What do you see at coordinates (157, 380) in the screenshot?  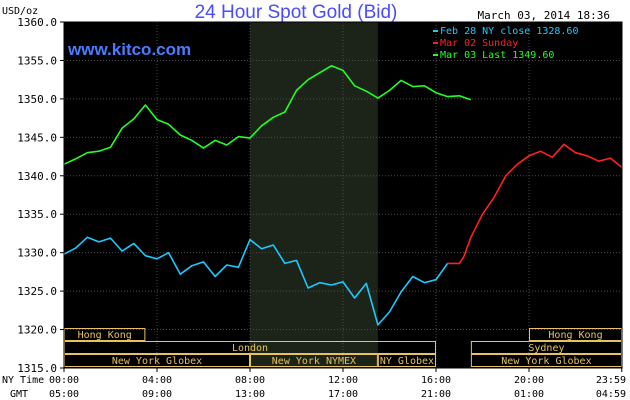 I see `x-tick-label-ny: 04:00` at bounding box center [157, 380].